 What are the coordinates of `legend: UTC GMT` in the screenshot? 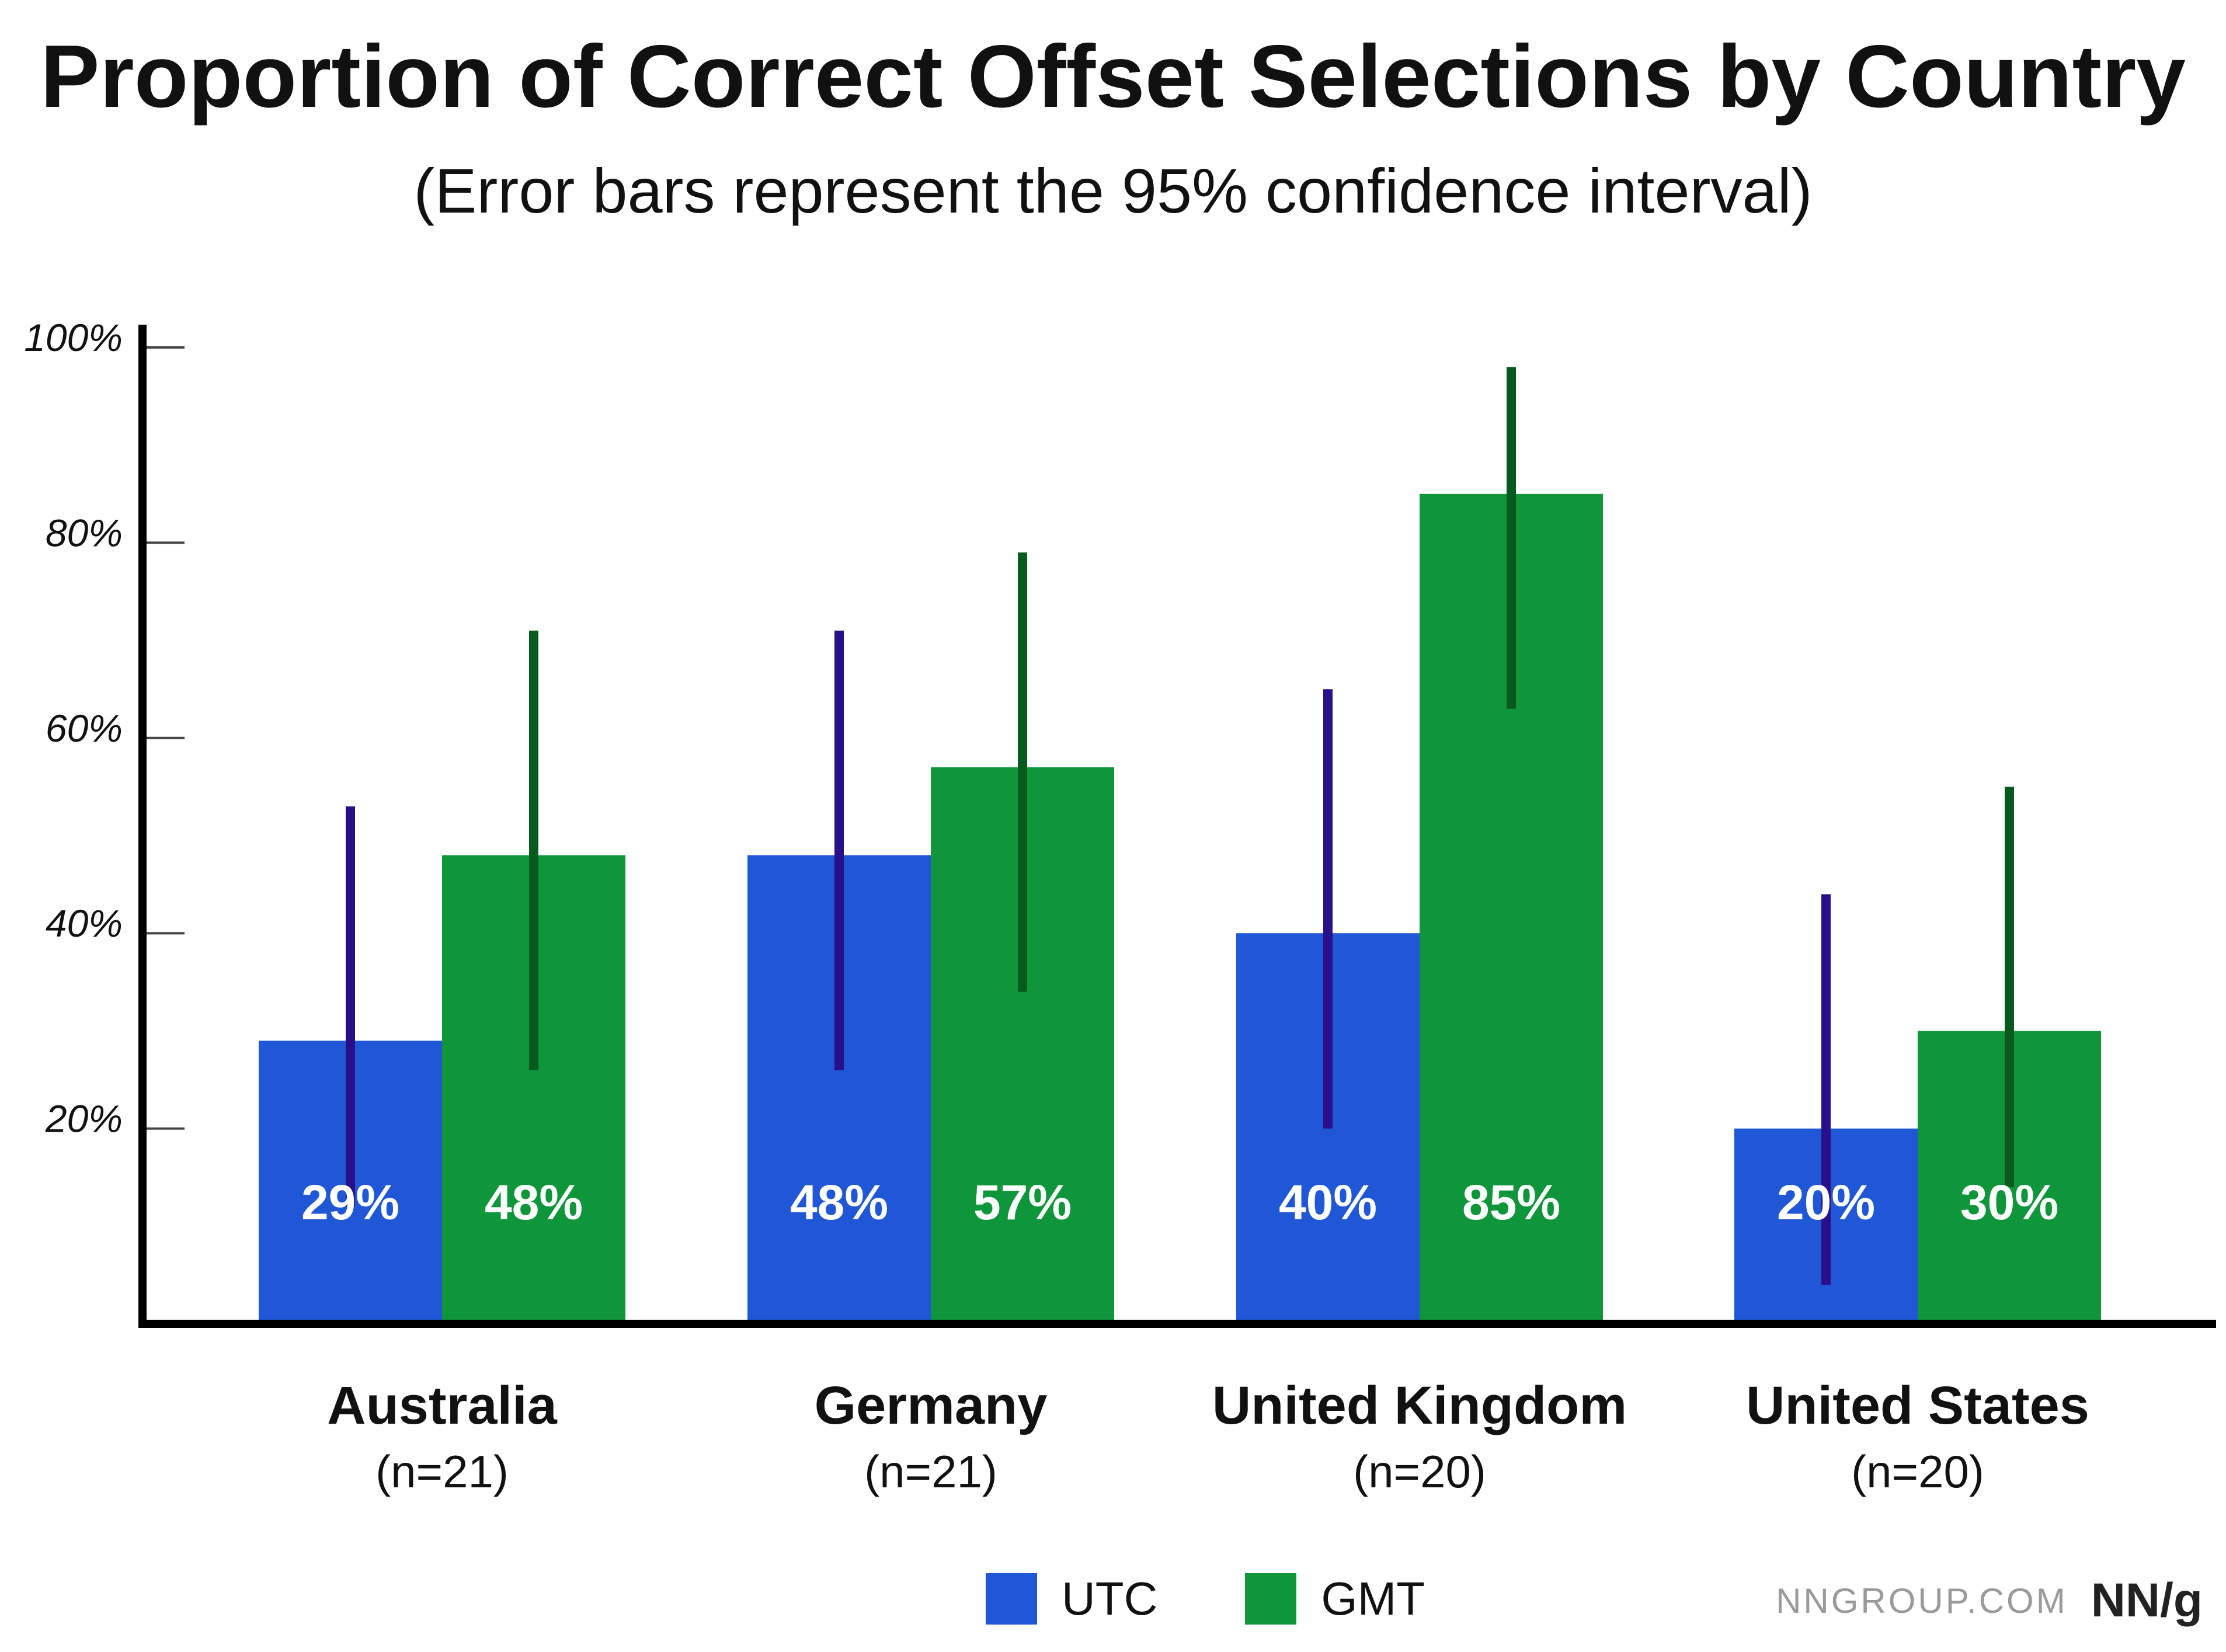 It's located at (1249, 1599).